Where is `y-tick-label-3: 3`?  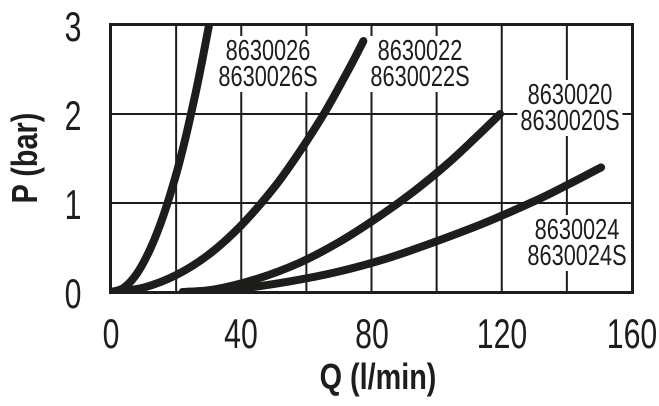
y-tick-label-3: 3 is located at coordinates (73, 26).